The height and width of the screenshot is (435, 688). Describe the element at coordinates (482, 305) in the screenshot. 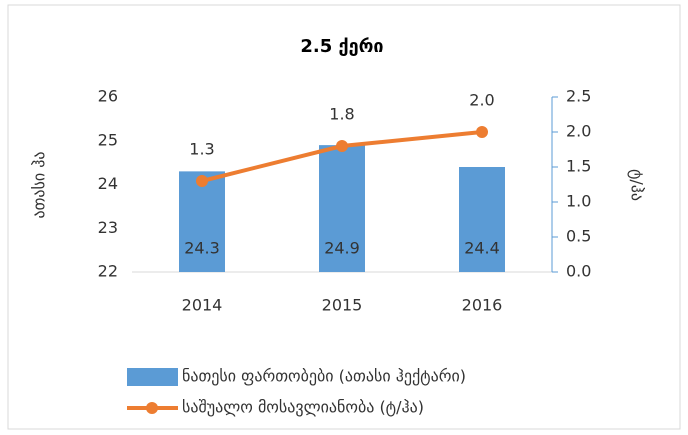

I see `x-tick-label: 2016` at that location.